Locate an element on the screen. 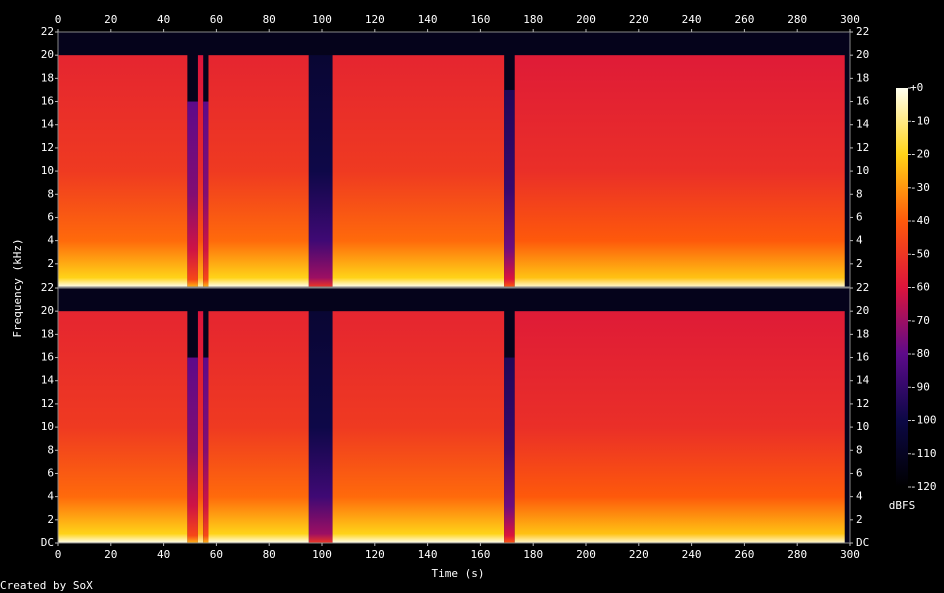  x-axis-label: Time (s) is located at coordinates (458, 573).